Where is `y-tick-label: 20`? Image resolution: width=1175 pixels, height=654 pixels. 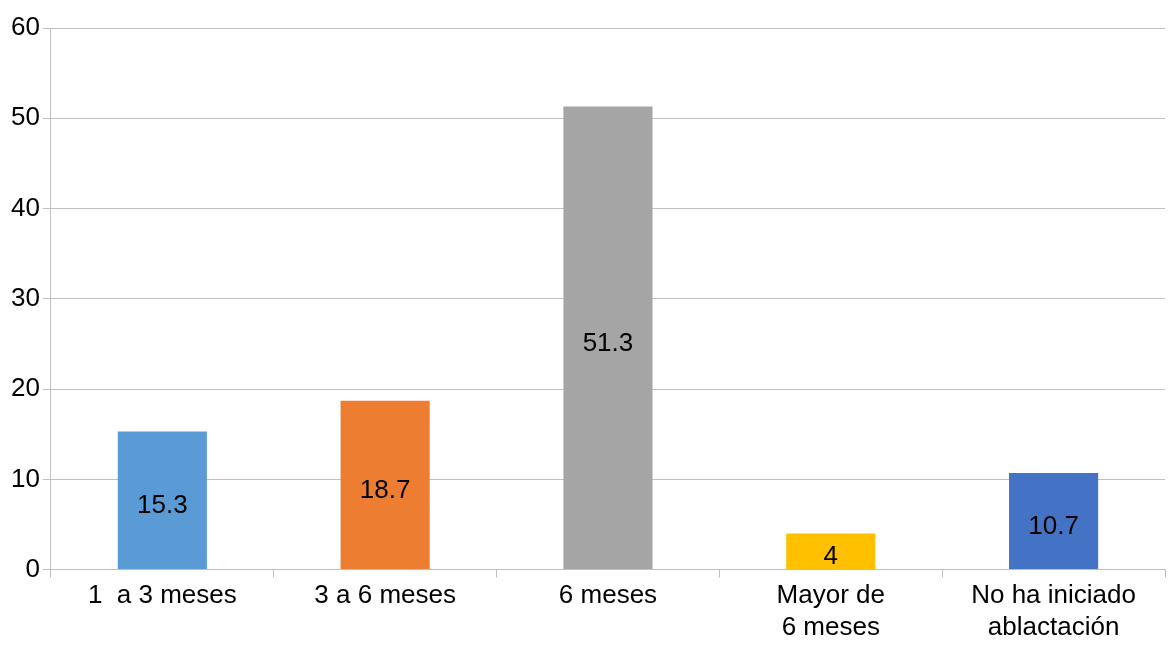 y-tick-label: 20 is located at coordinates (25, 387).